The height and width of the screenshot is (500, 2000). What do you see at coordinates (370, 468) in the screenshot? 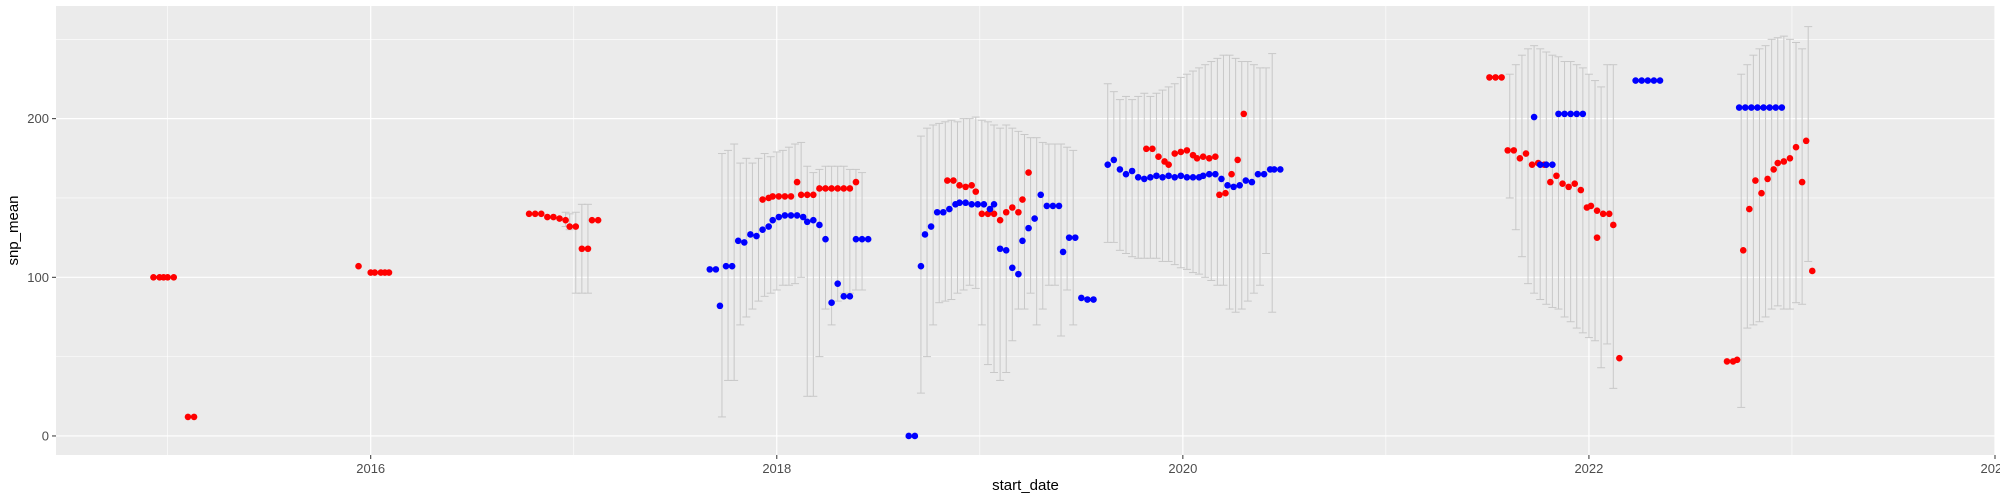
I see `x-tick-label: 2016` at bounding box center [370, 468].